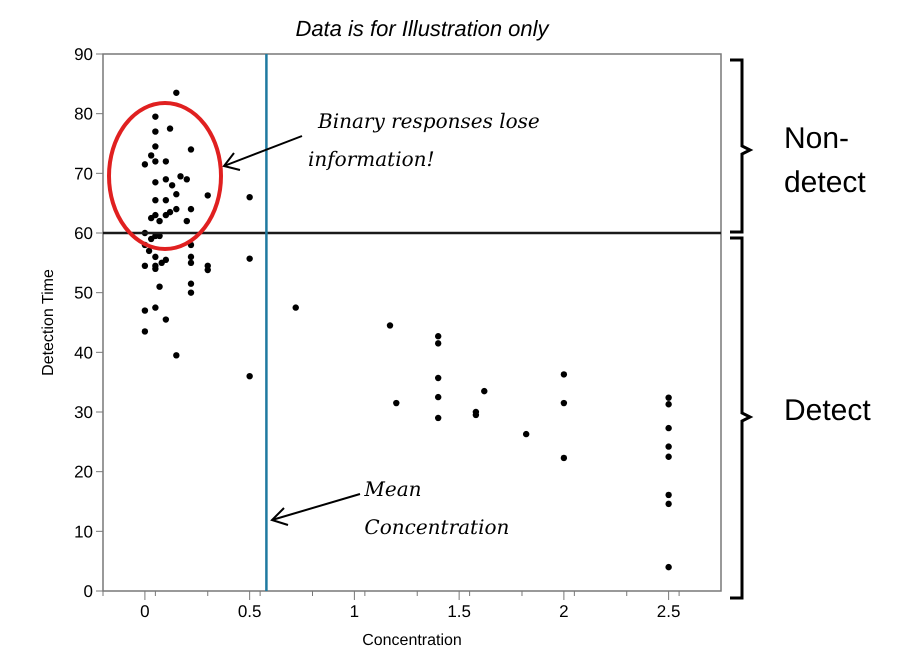 The image size is (907, 663). What do you see at coordinates (83, 54) in the screenshot?
I see `y-tick-label: 90` at bounding box center [83, 54].